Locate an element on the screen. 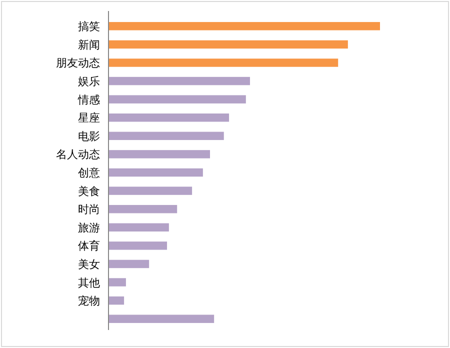 This screenshot has height=348, width=450. y-tick-label: 时尚 is located at coordinates (89, 209).